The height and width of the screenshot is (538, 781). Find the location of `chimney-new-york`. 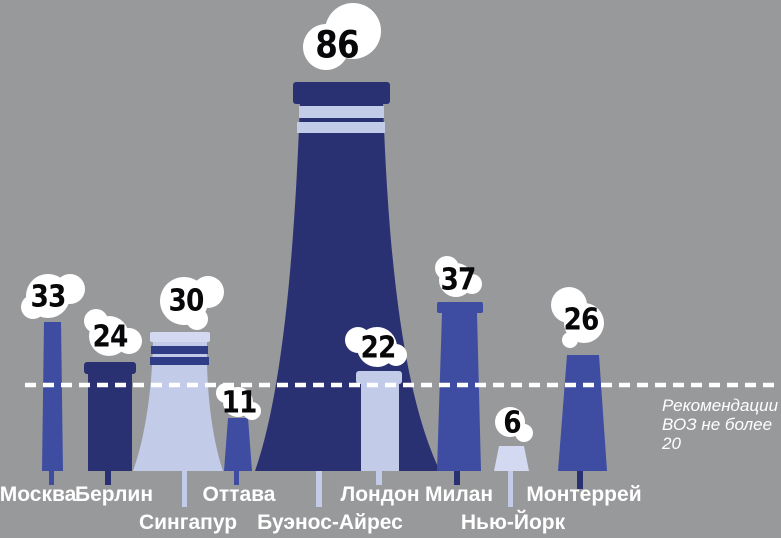

chimney-new-york is located at coordinates (511, 476).